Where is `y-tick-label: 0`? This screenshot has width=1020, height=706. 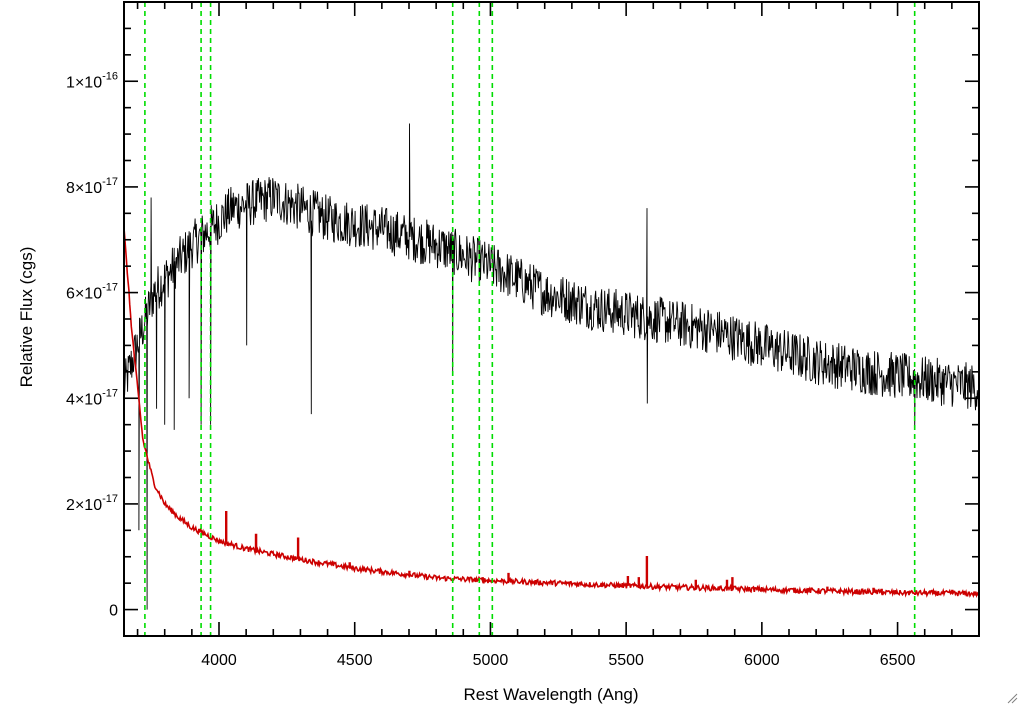 y-tick-label: 0 is located at coordinates (113, 611).